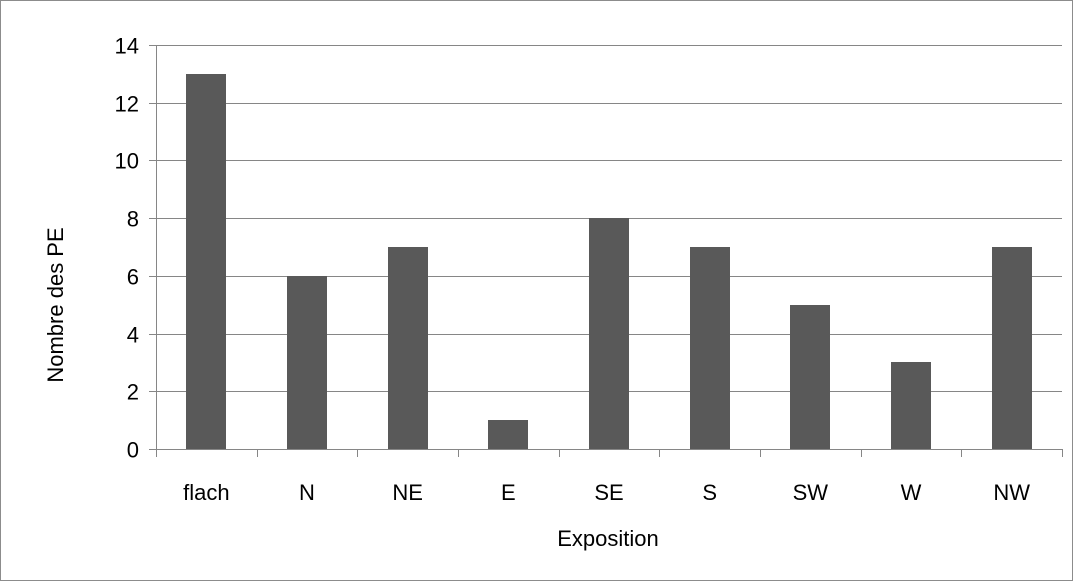 The width and height of the screenshot is (1073, 582). Describe the element at coordinates (206, 261) in the screenshot. I see `bar-flach` at that location.